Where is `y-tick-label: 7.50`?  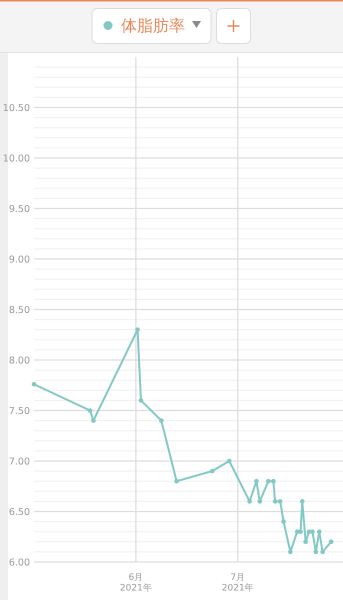
y-tick-label: 7.50 is located at coordinates (19, 411).